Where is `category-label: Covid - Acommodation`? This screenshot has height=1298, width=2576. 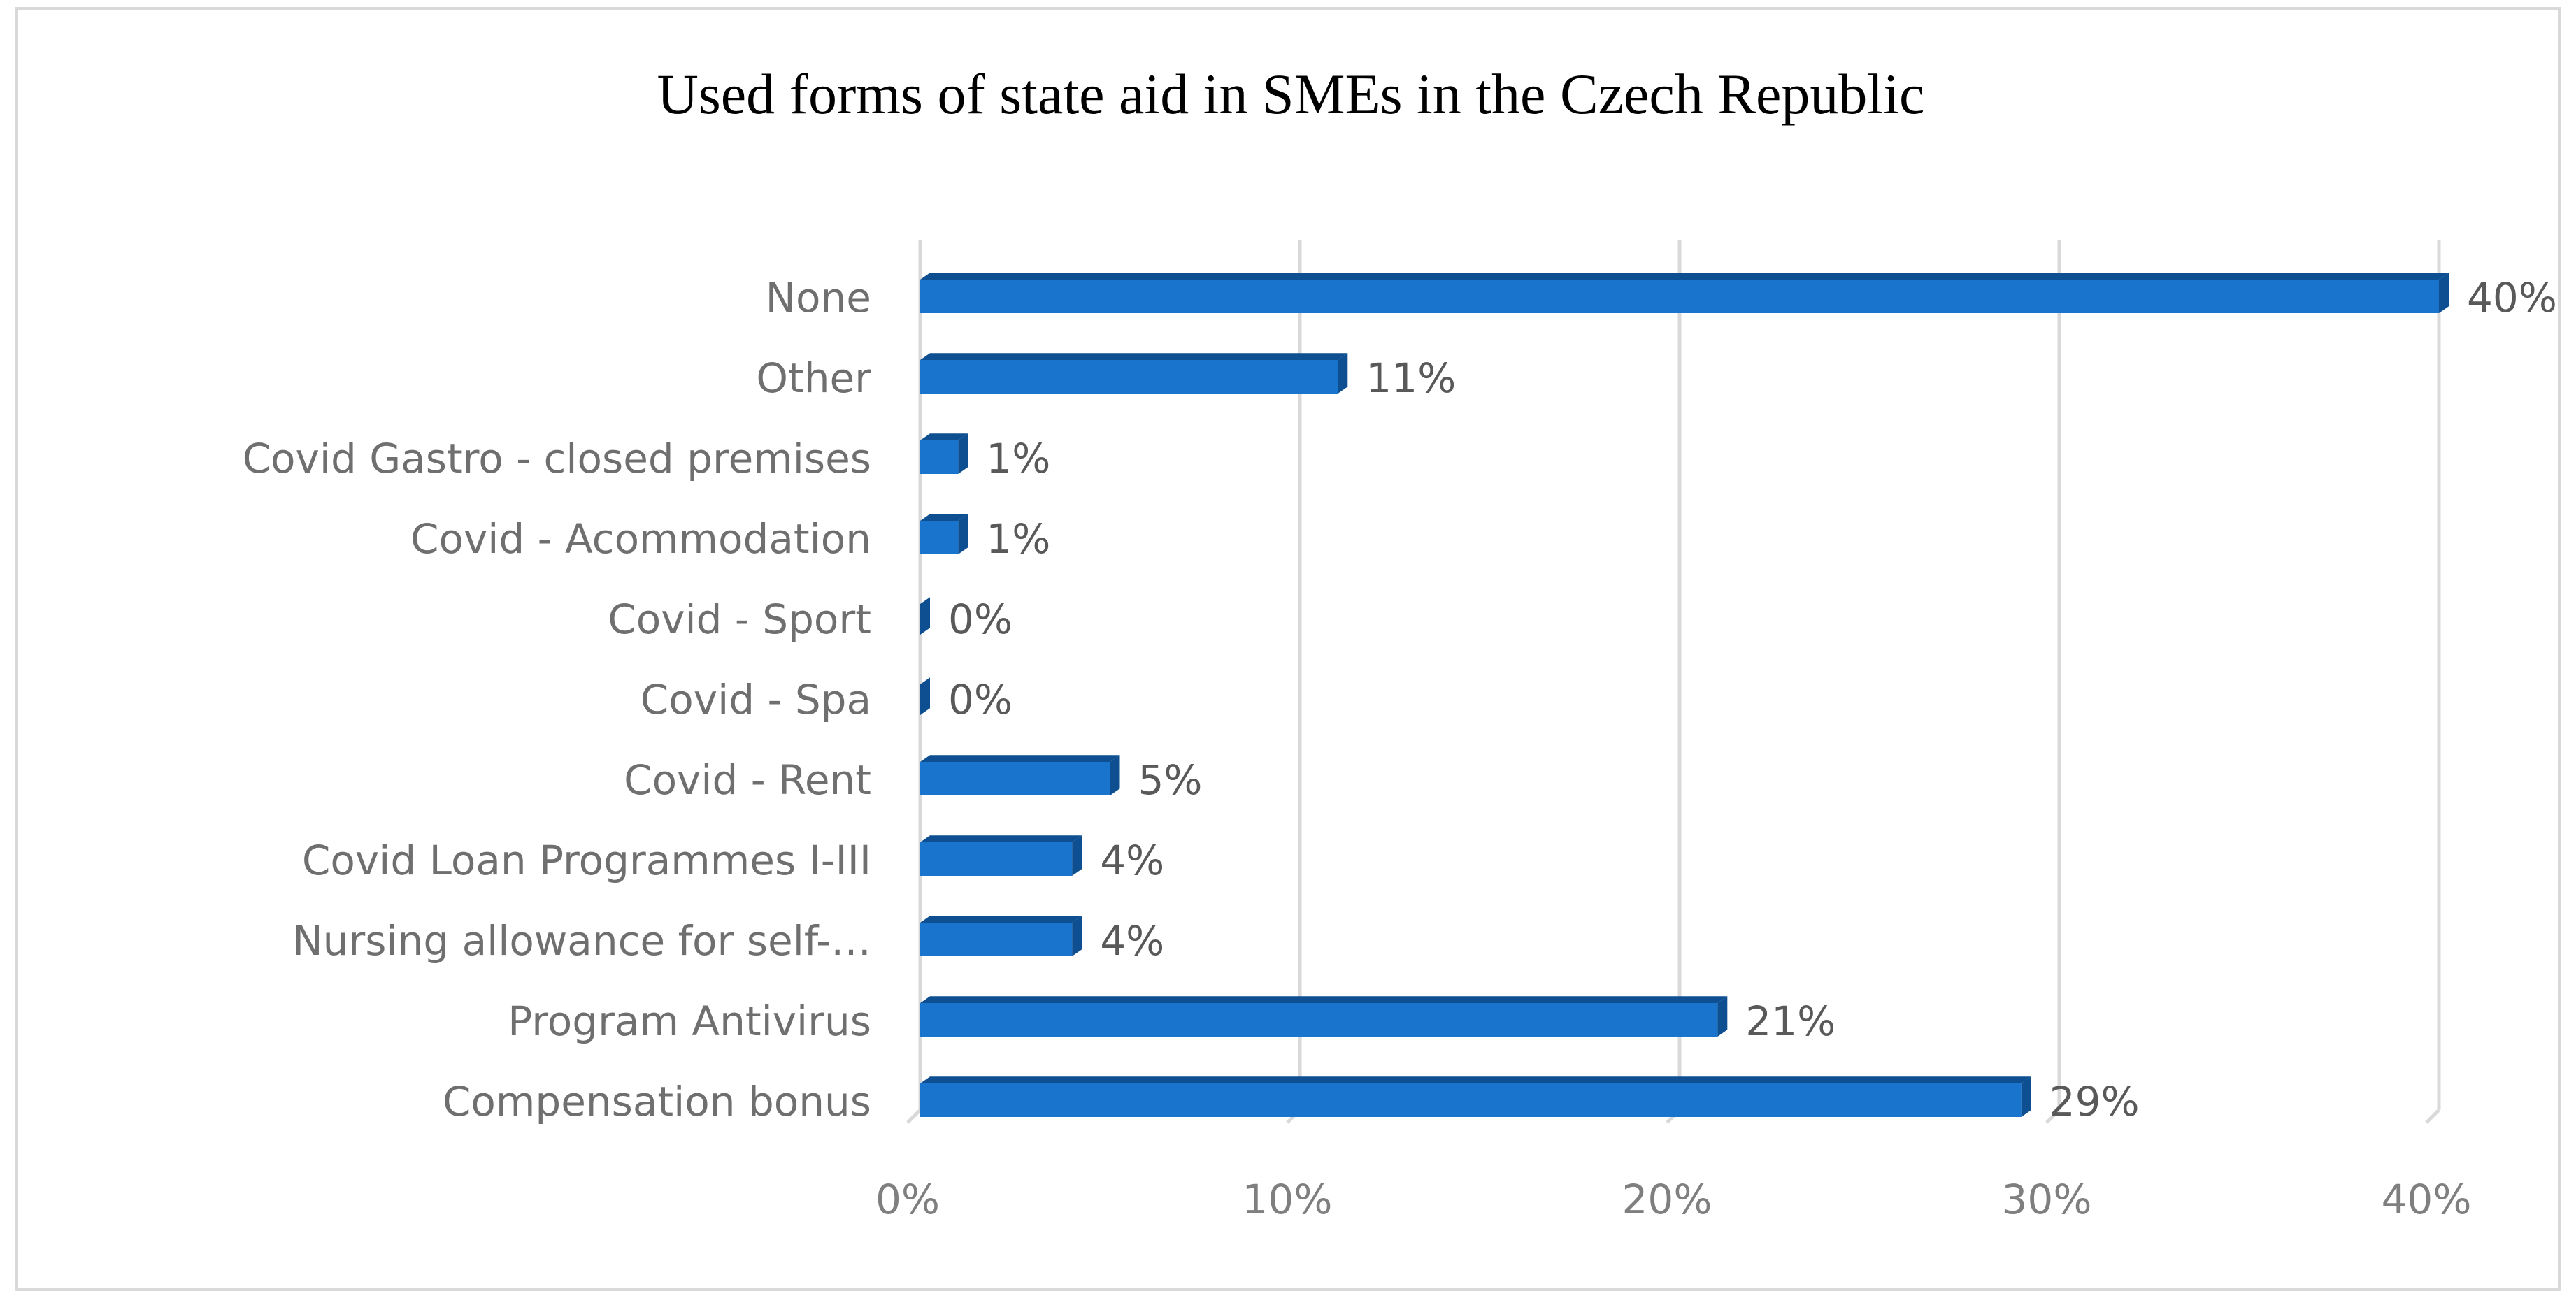
category-label: Covid - Acommodation is located at coordinates (640, 539).